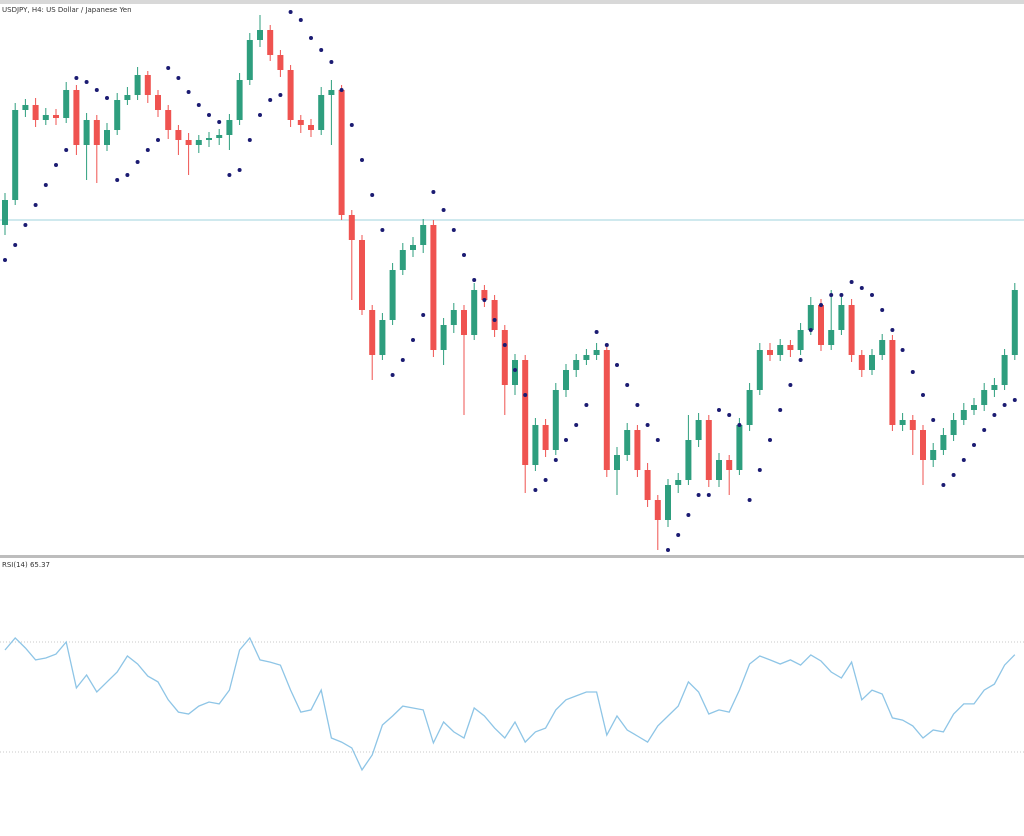 The image size is (1024, 836). Describe the element at coordinates (512, 2) in the screenshot. I see `top-bar` at that location.